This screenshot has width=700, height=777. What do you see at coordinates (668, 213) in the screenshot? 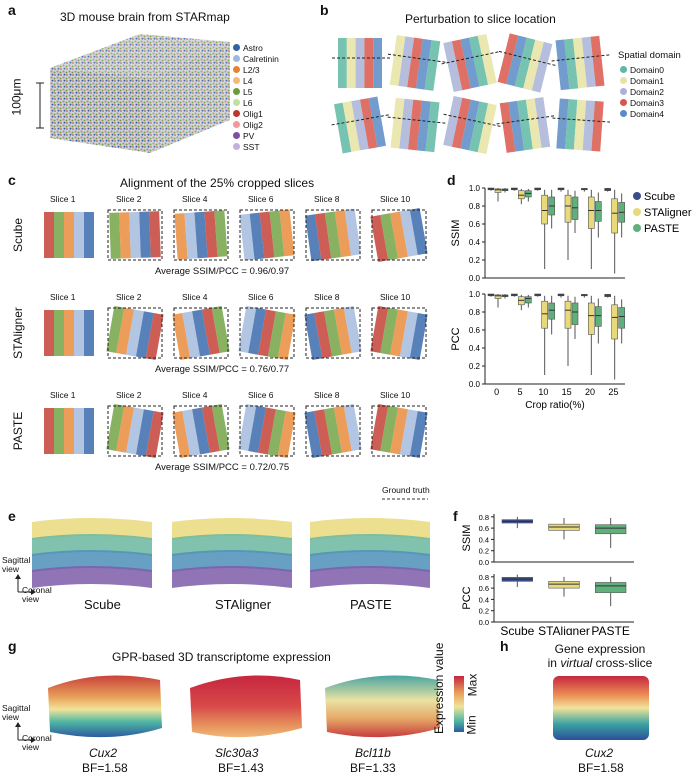
I see `d-legend-label: STAligner` at bounding box center [668, 213].